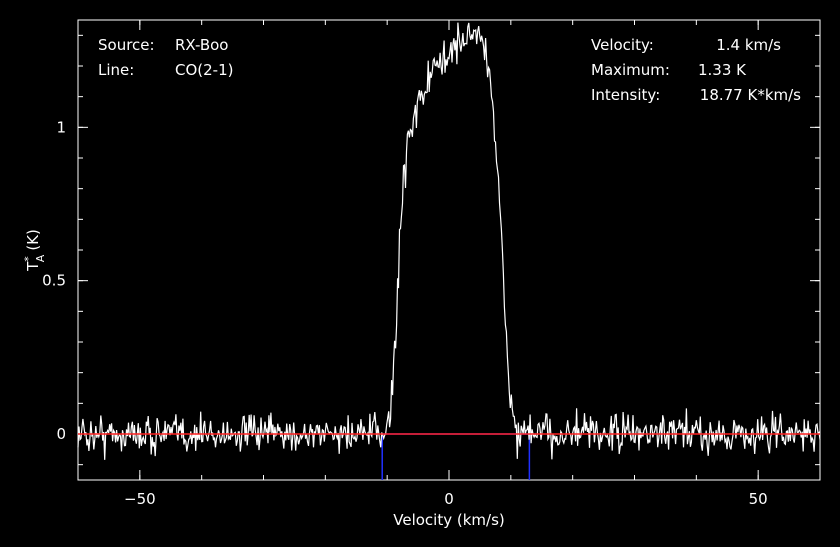 The width and height of the screenshot is (840, 547). Describe the element at coordinates (750, 95) in the screenshot. I see `intensity-value: 18.77 K*km/s` at that location.